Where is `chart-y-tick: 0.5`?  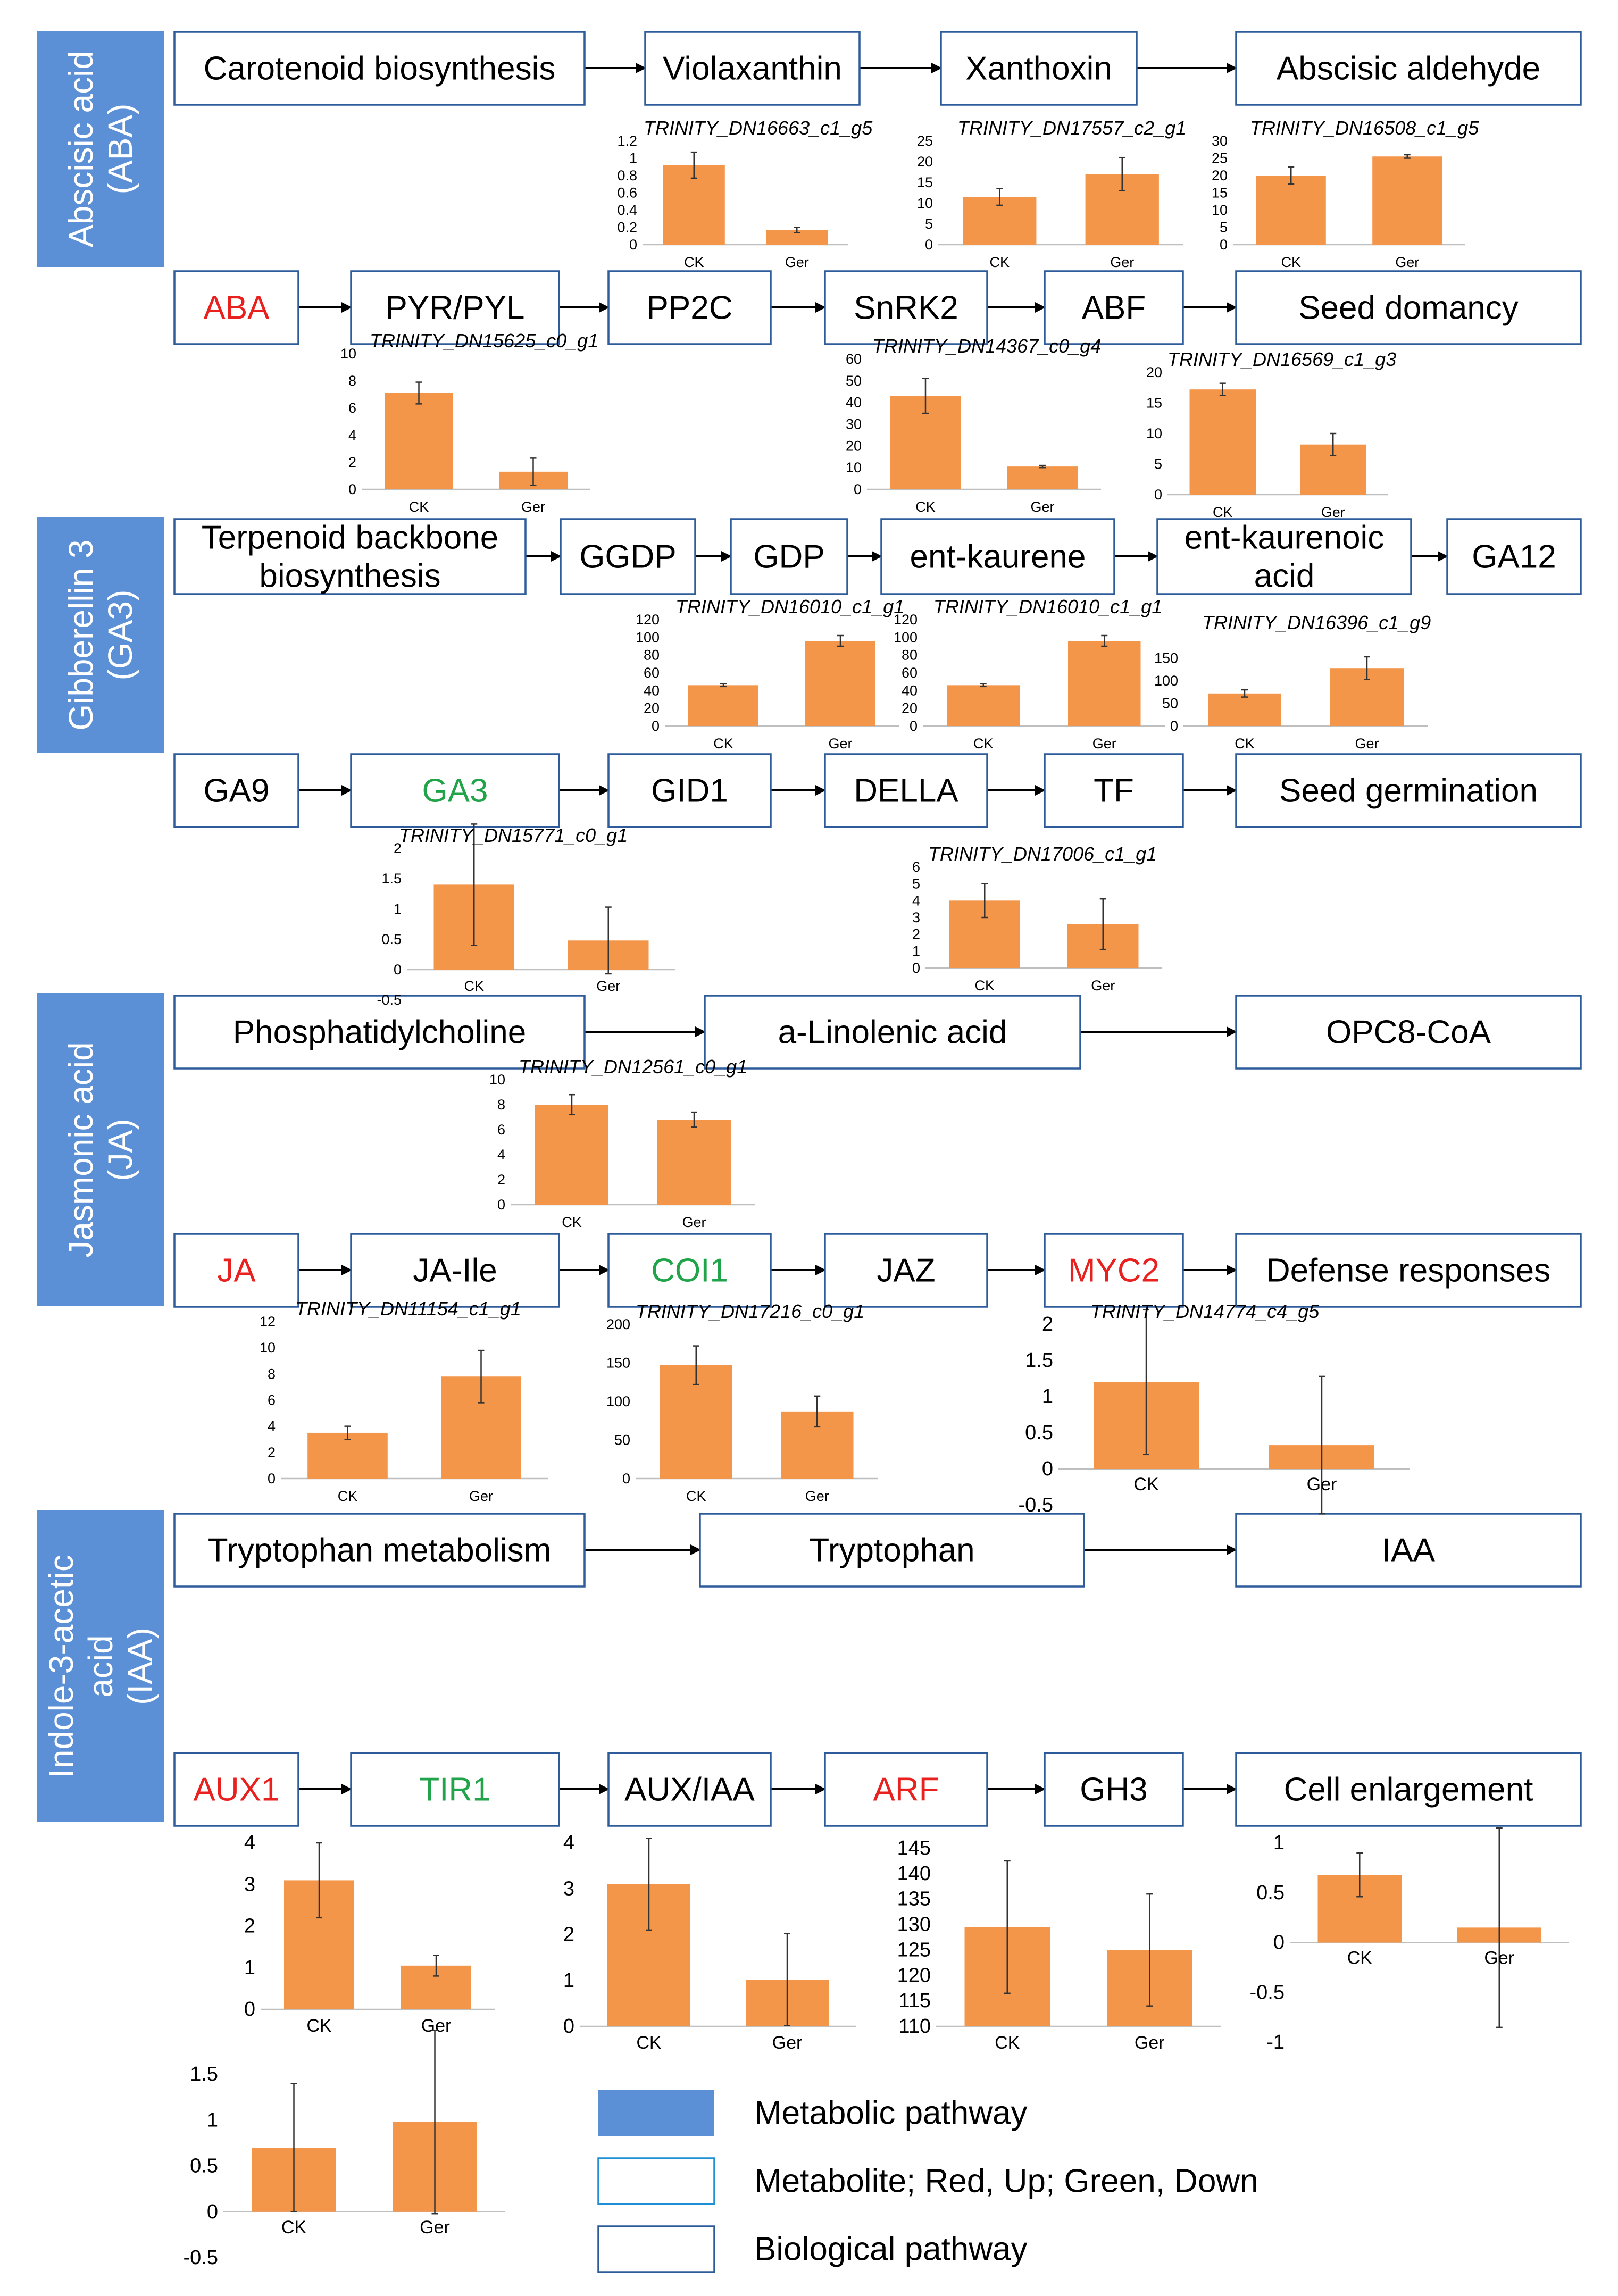 chart-y-tick: 0.5 is located at coordinates (391, 939).